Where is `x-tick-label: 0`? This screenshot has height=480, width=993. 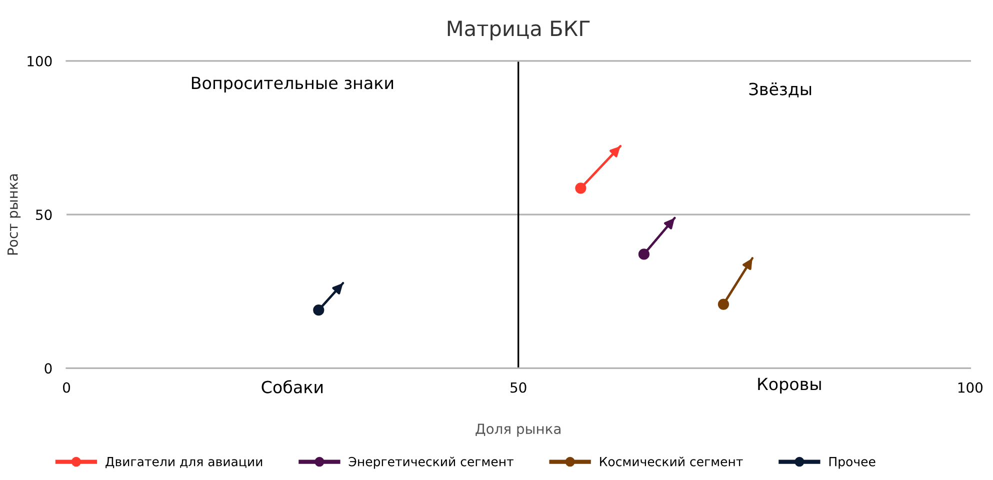
x-tick-label: 0 is located at coordinates (66, 387).